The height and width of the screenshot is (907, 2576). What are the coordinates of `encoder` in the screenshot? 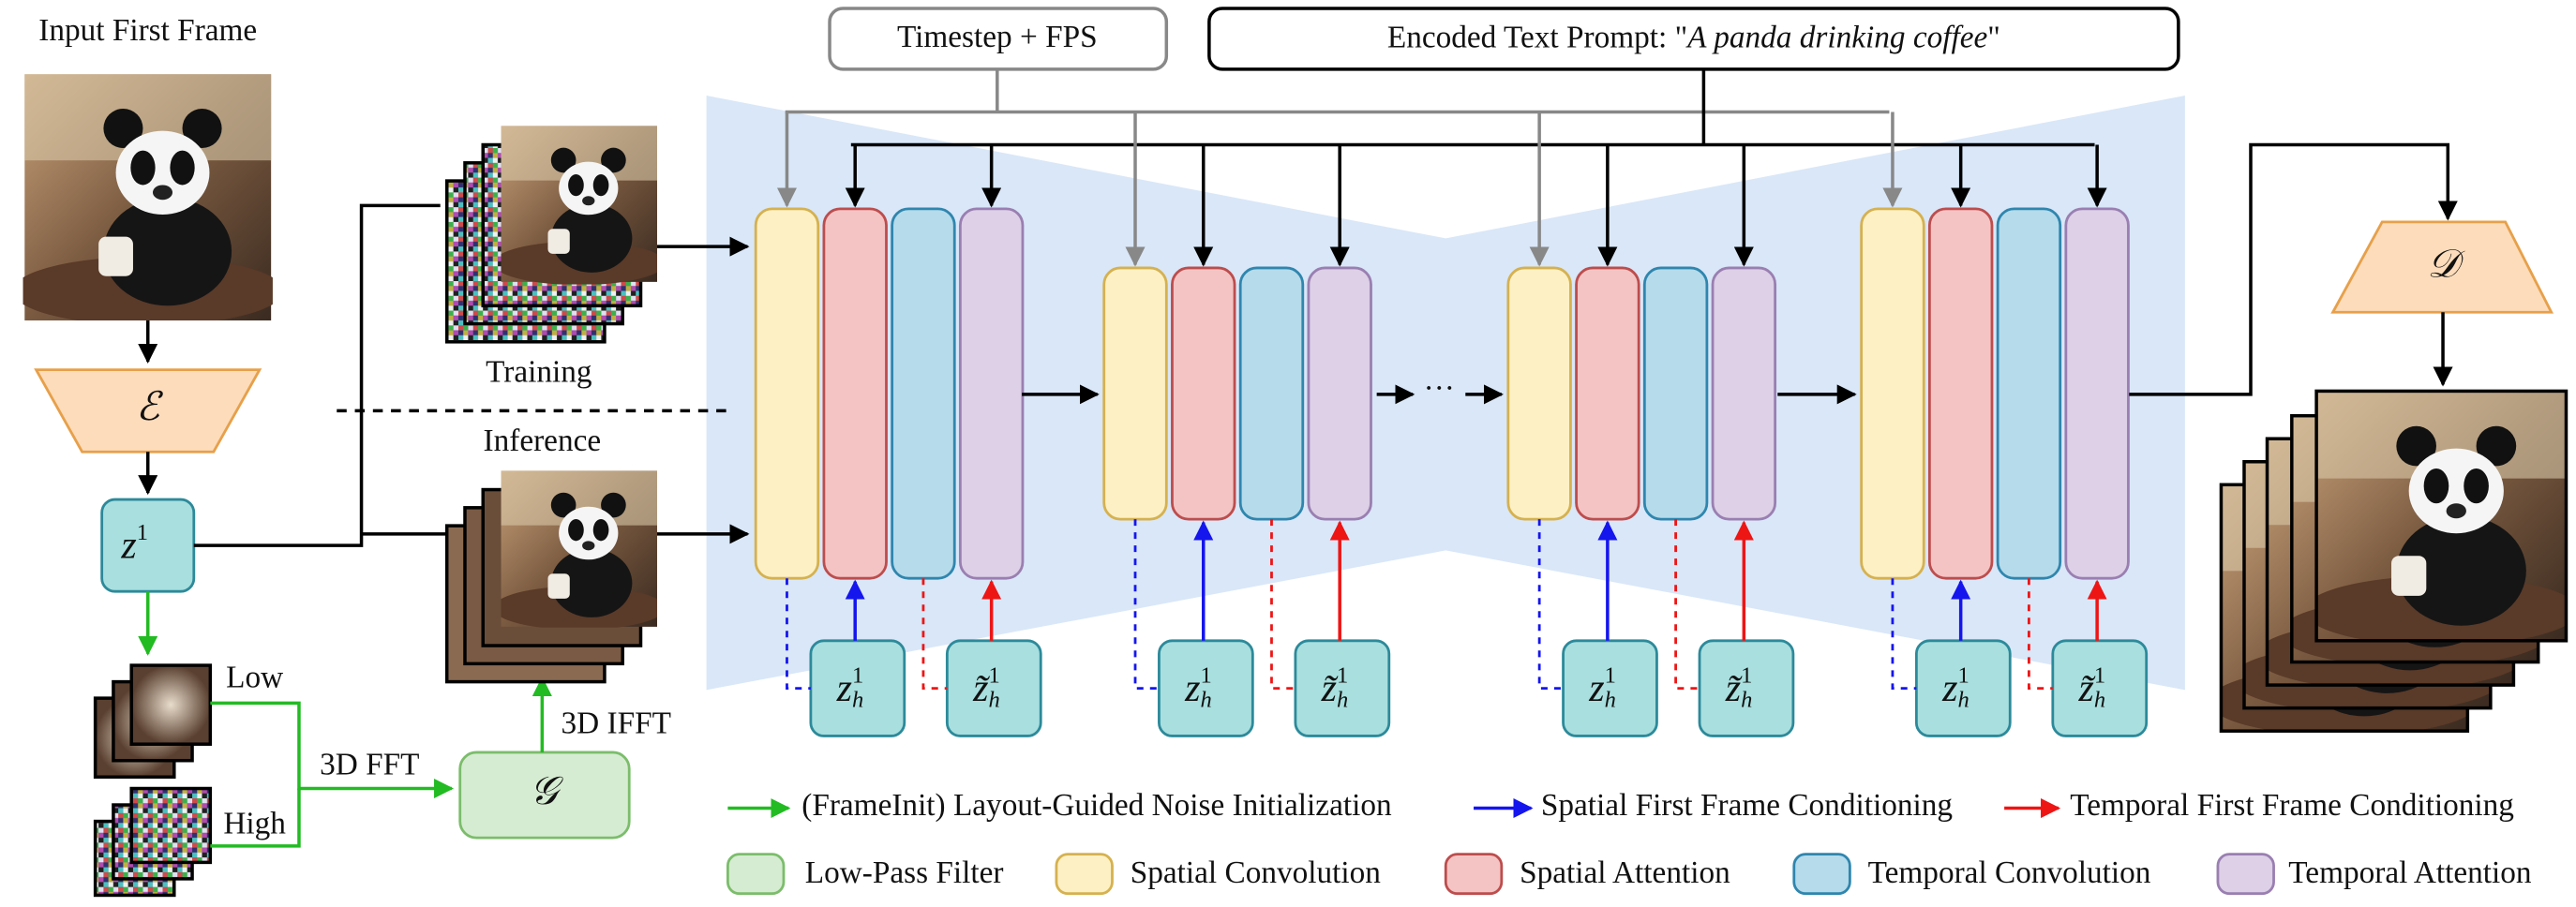 It's located at (148, 411).